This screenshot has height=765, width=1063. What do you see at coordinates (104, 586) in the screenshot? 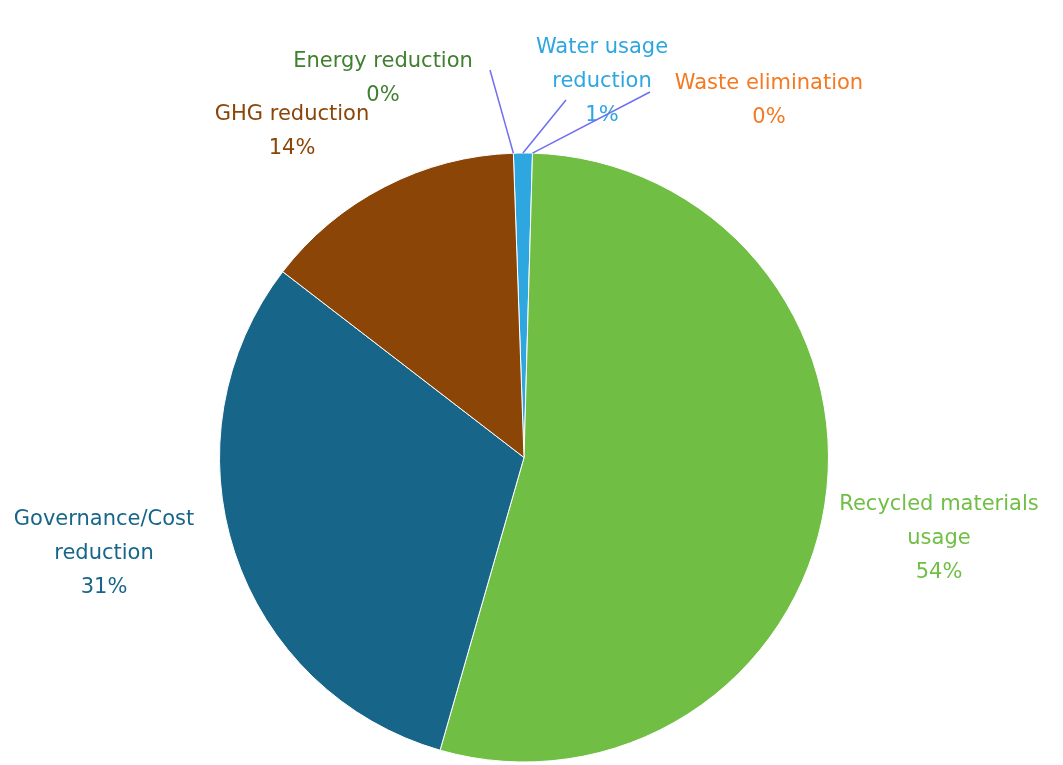
I see `data-label: 31%` at bounding box center [104, 586].